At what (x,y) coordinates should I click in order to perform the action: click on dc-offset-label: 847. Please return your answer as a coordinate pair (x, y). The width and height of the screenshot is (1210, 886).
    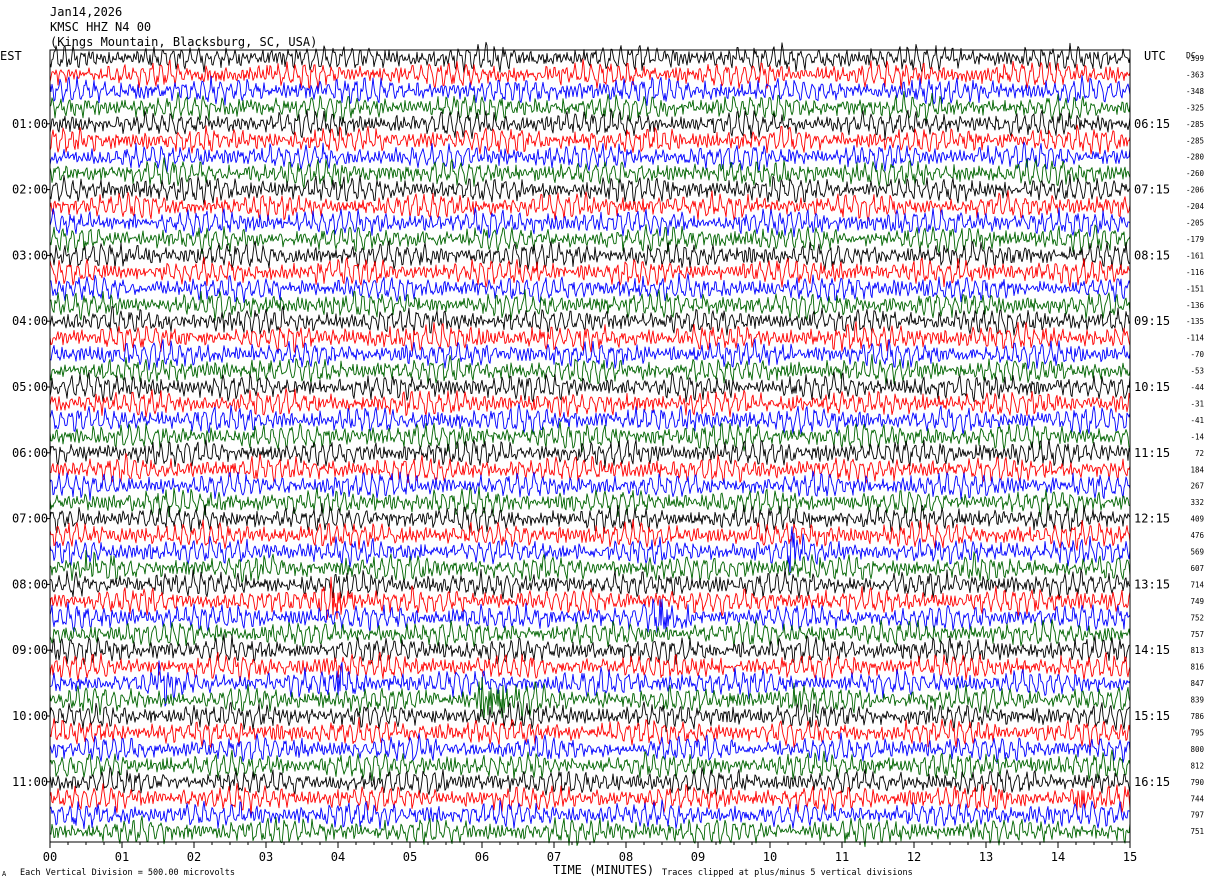
    Looking at the image, I should click on (1197, 683).